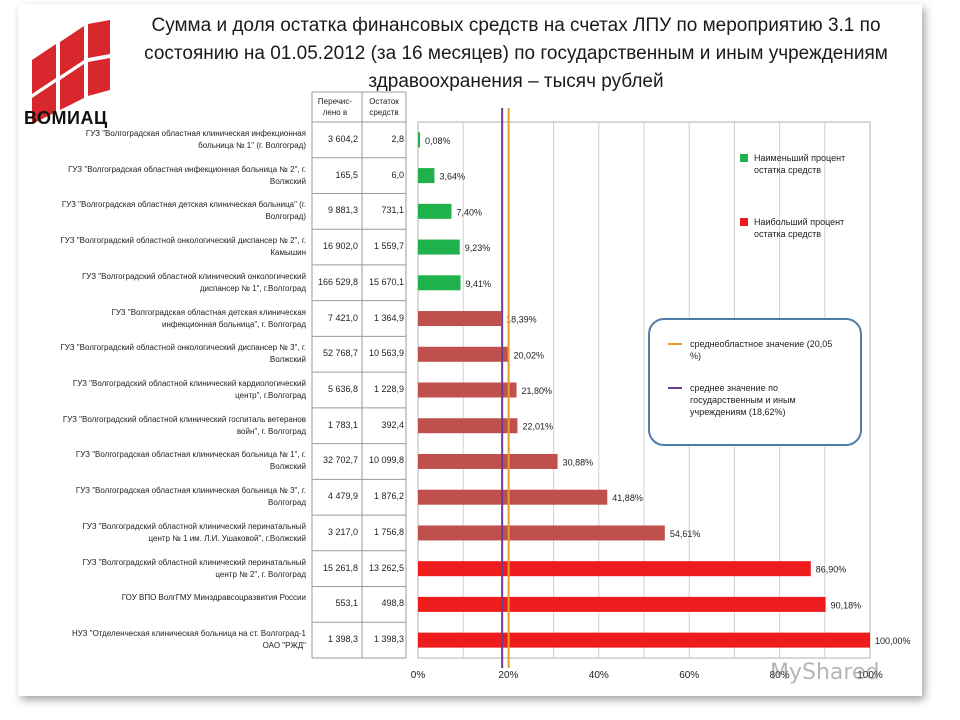 This screenshot has width=960, height=720. What do you see at coordinates (392, 210) in the screenshot?
I see `cell-remainder: 731,1` at bounding box center [392, 210].